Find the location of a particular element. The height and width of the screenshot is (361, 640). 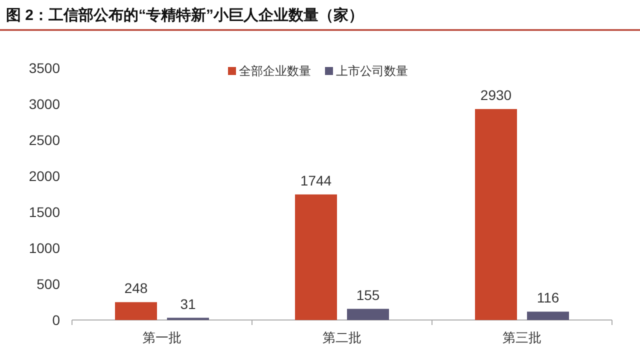

y-tick-label: 0 is located at coordinates (56, 320).